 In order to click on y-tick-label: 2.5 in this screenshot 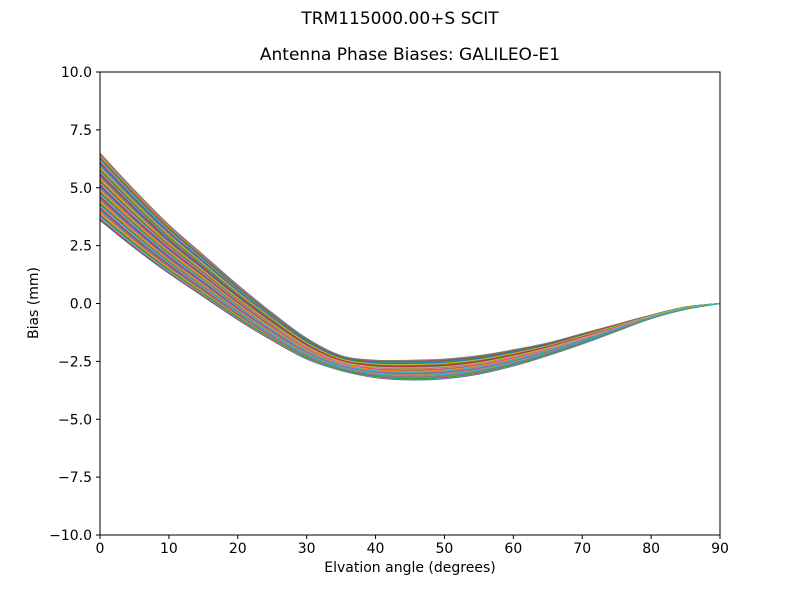, I will do `click(81, 247)`.